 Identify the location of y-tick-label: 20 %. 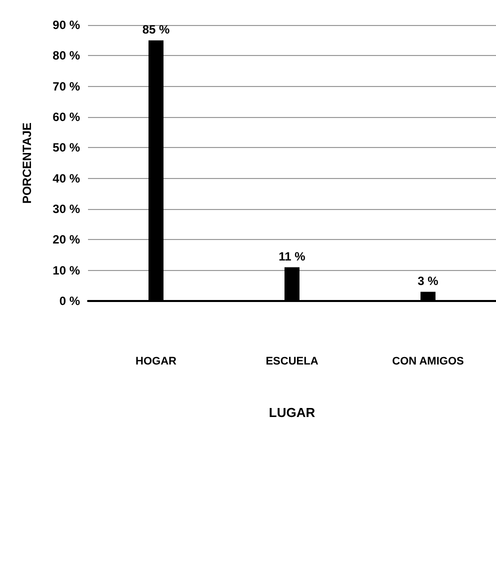
(66, 239).